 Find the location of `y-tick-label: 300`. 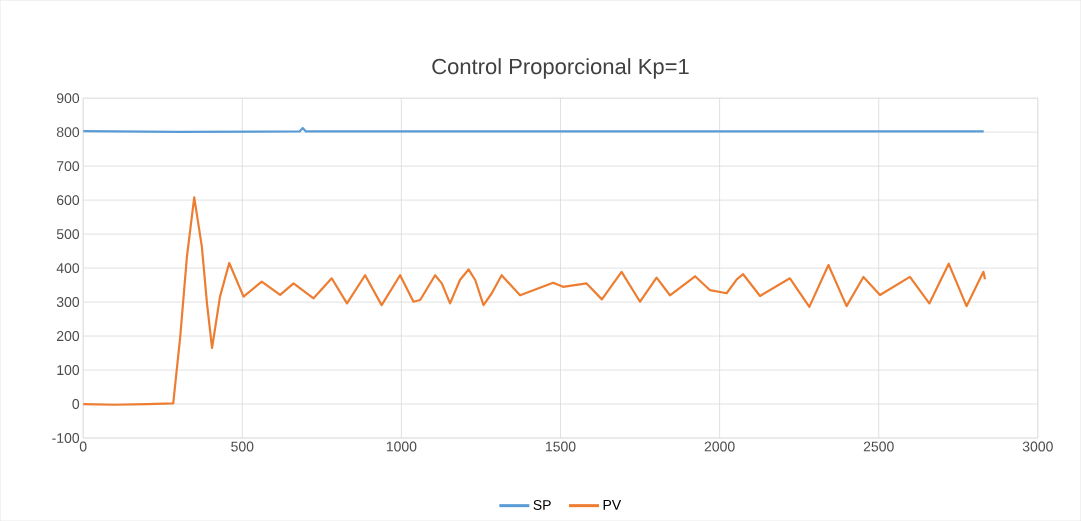

y-tick-label: 300 is located at coordinates (68, 302).